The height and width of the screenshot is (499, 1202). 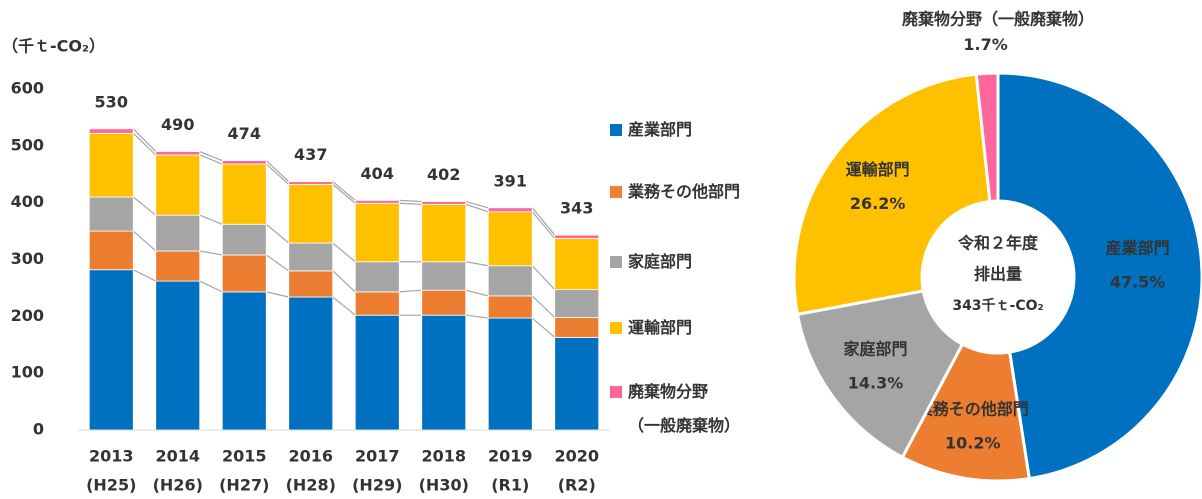 What do you see at coordinates (310, 154) in the screenshot?
I see `total-label: 437` at bounding box center [310, 154].